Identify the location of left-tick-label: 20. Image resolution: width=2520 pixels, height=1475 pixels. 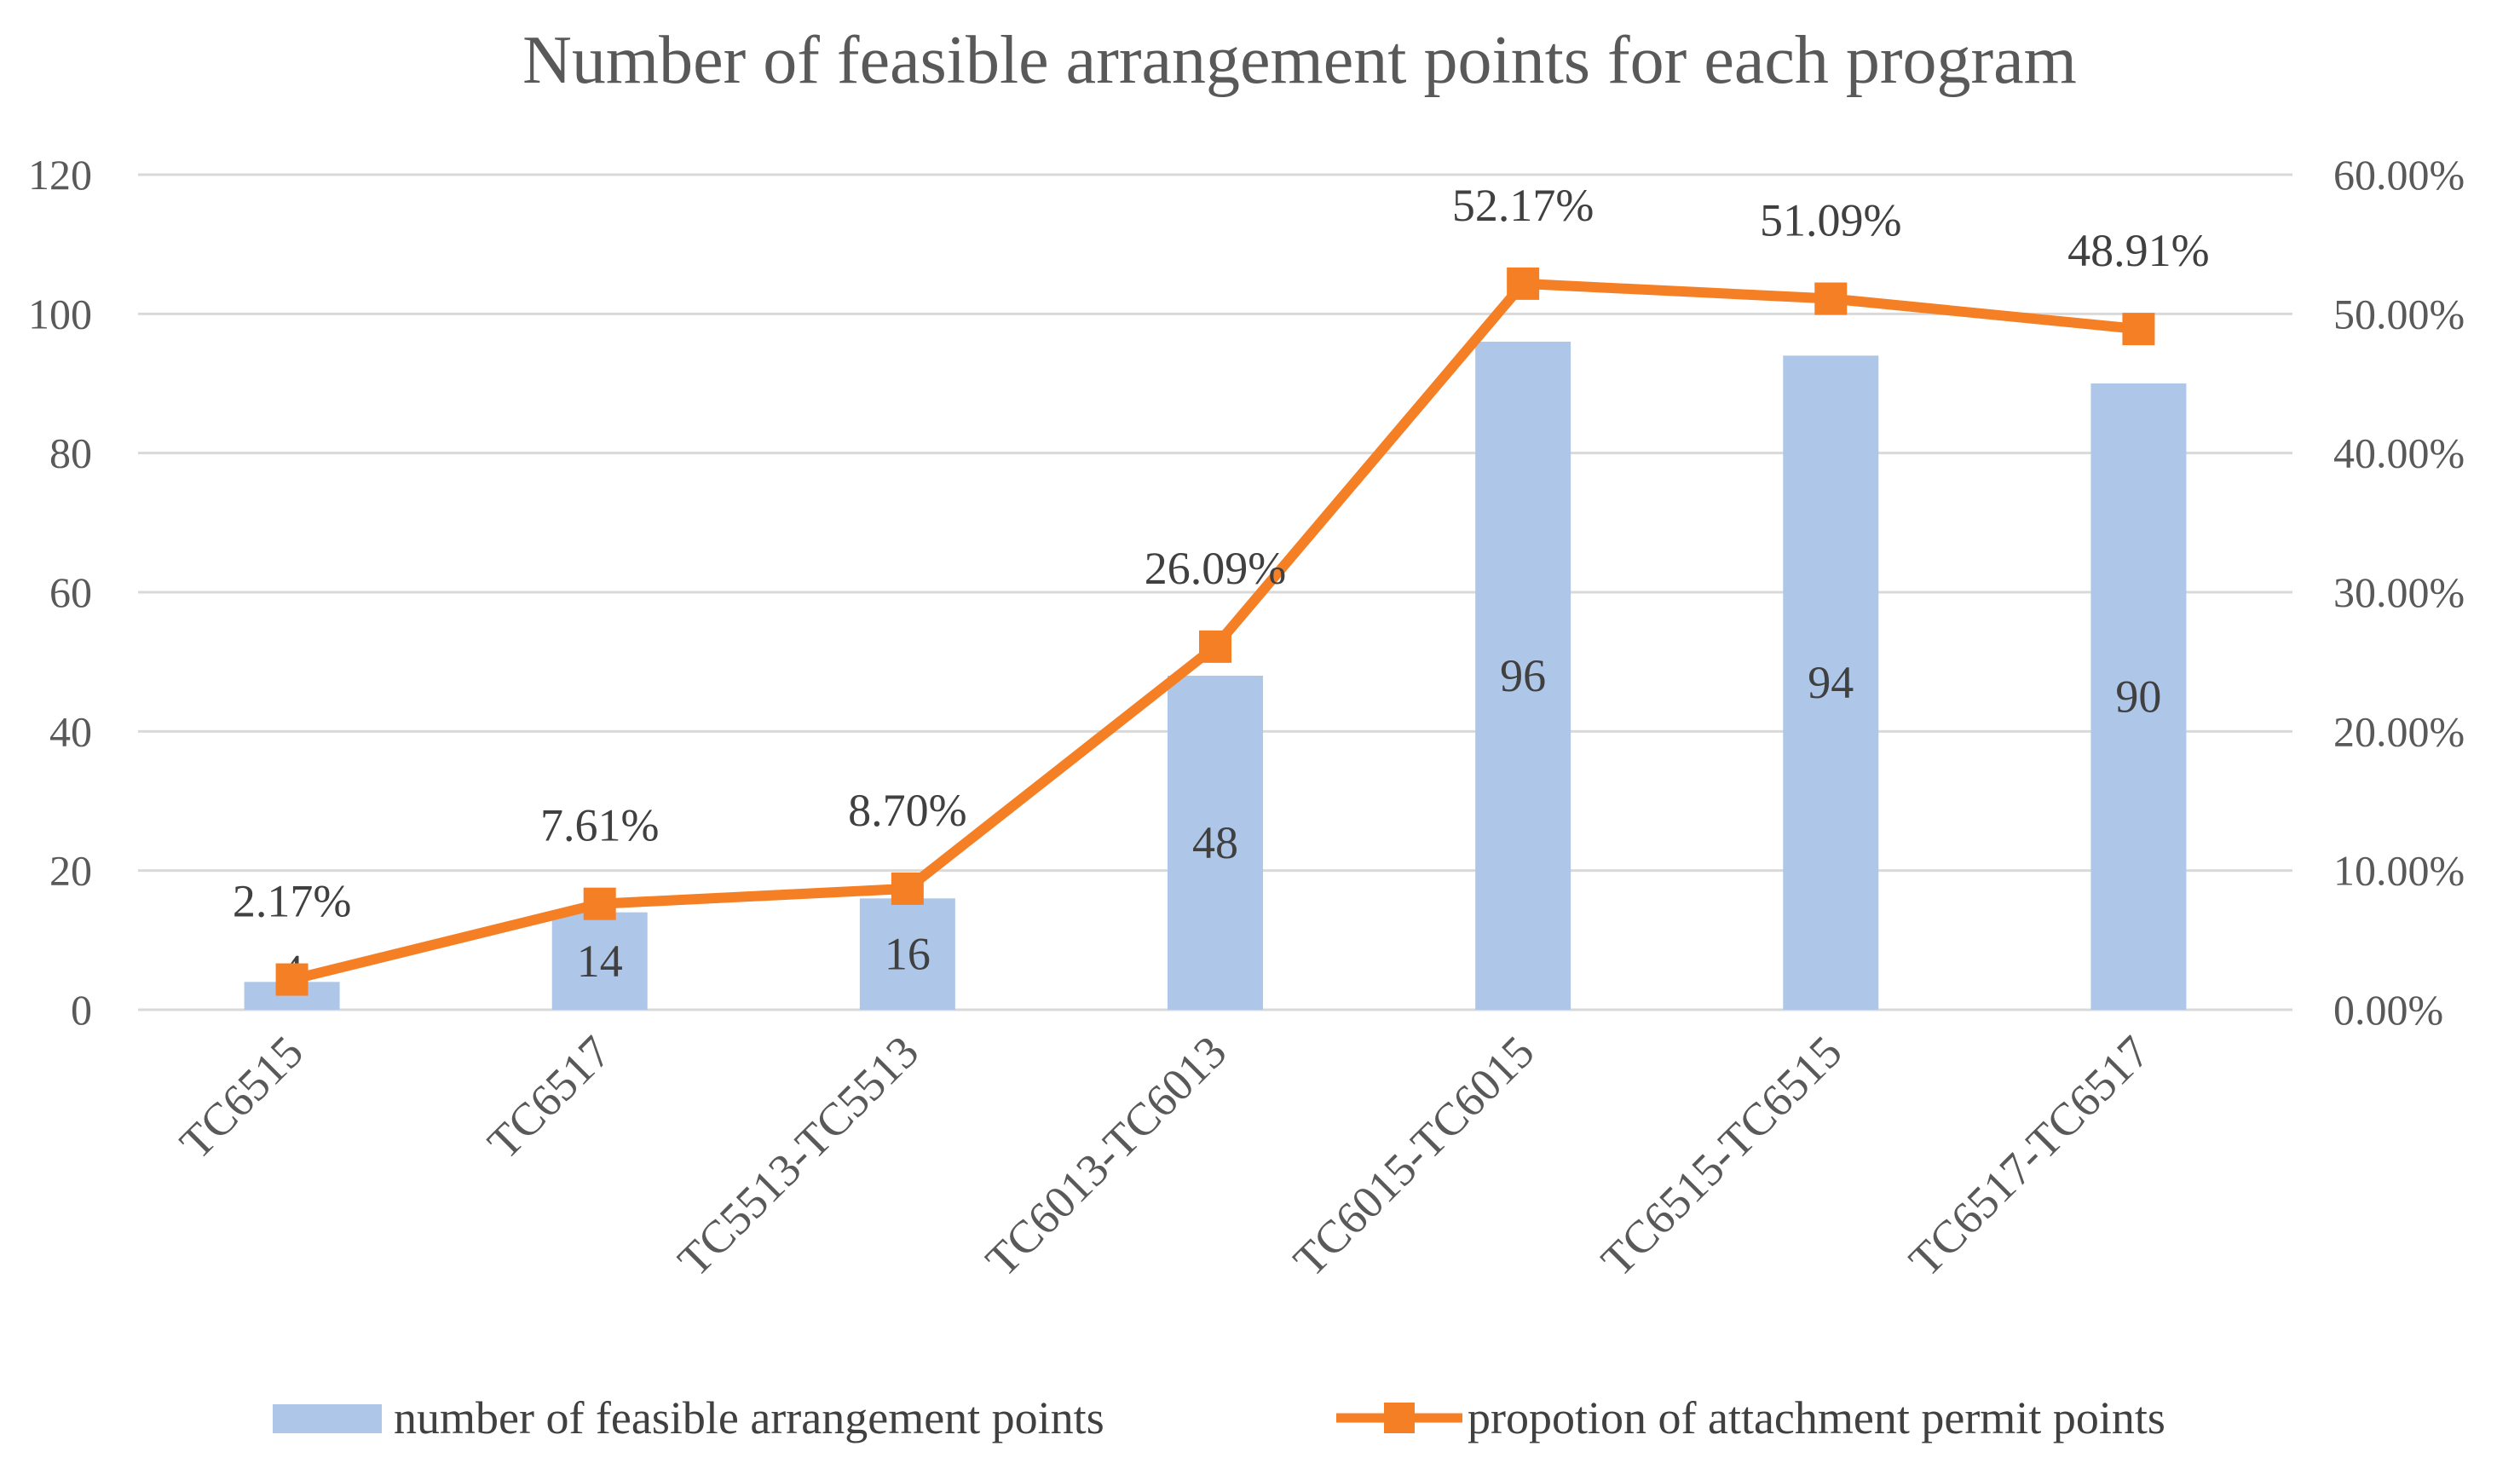
(70, 871).